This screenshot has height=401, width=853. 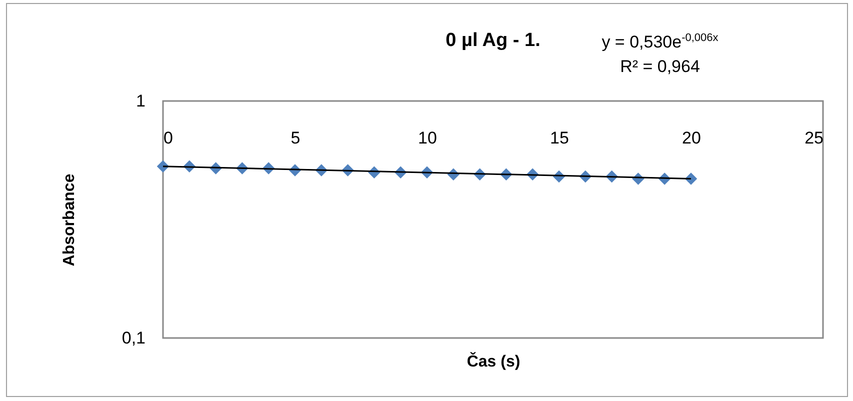 What do you see at coordinates (295, 138) in the screenshot?
I see `x-tick-label: 5` at bounding box center [295, 138].